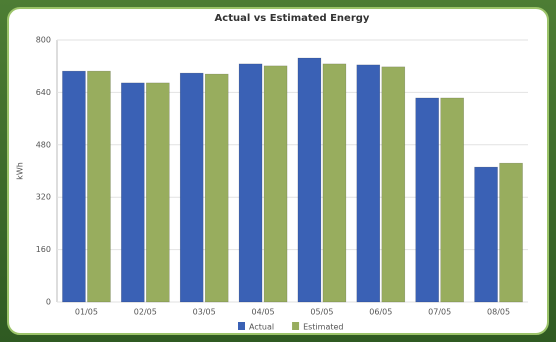 This screenshot has width=556, height=342. What do you see at coordinates (204, 312) in the screenshot?
I see `x-tick-label: 03/05` at bounding box center [204, 312].